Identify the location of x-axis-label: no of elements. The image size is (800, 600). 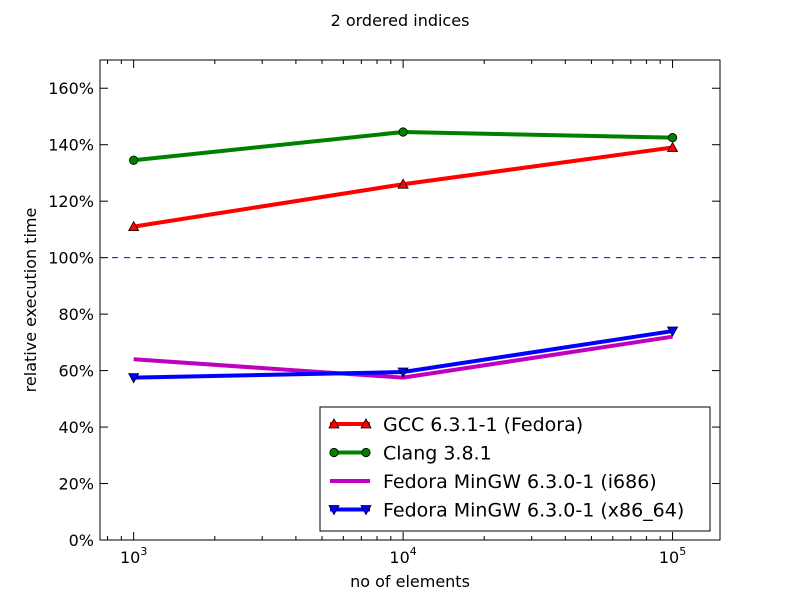
(410, 581).